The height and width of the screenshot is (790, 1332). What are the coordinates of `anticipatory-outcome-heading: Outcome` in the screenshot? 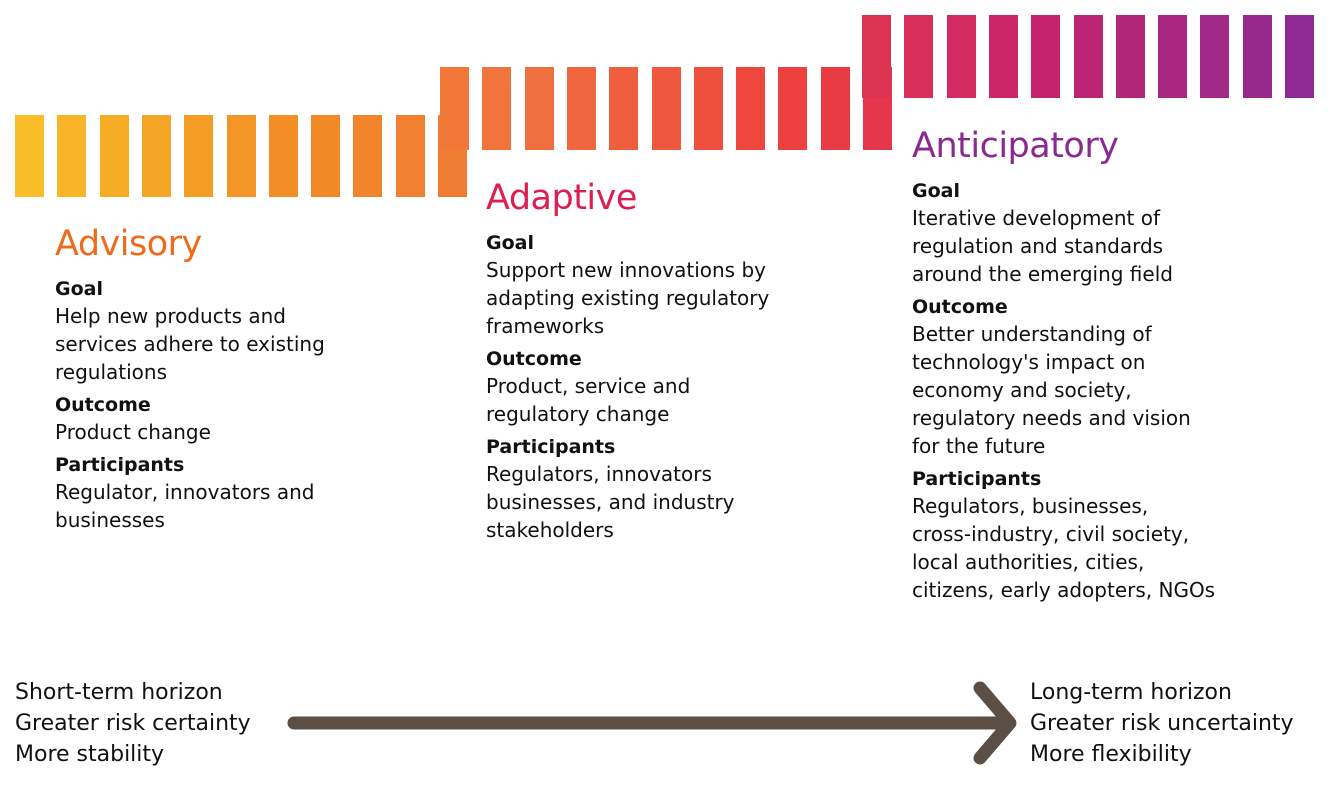 It's located at (960, 307).